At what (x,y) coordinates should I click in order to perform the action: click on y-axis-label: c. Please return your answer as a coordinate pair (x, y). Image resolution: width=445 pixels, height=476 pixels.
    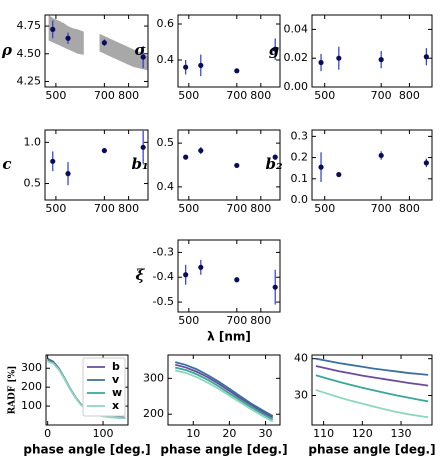
    Looking at the image, I should click on (6, 164).